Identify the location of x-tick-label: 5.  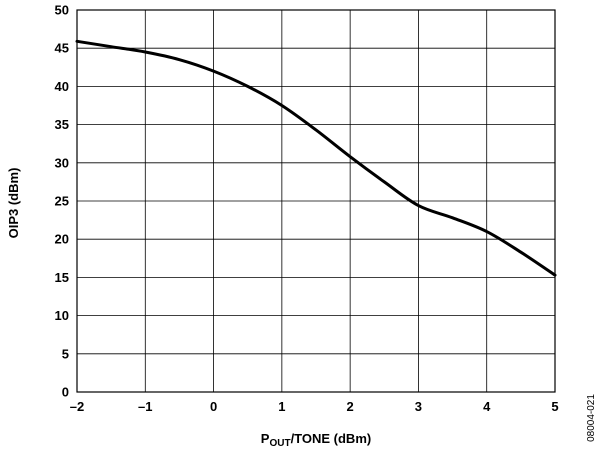
(554, 406).